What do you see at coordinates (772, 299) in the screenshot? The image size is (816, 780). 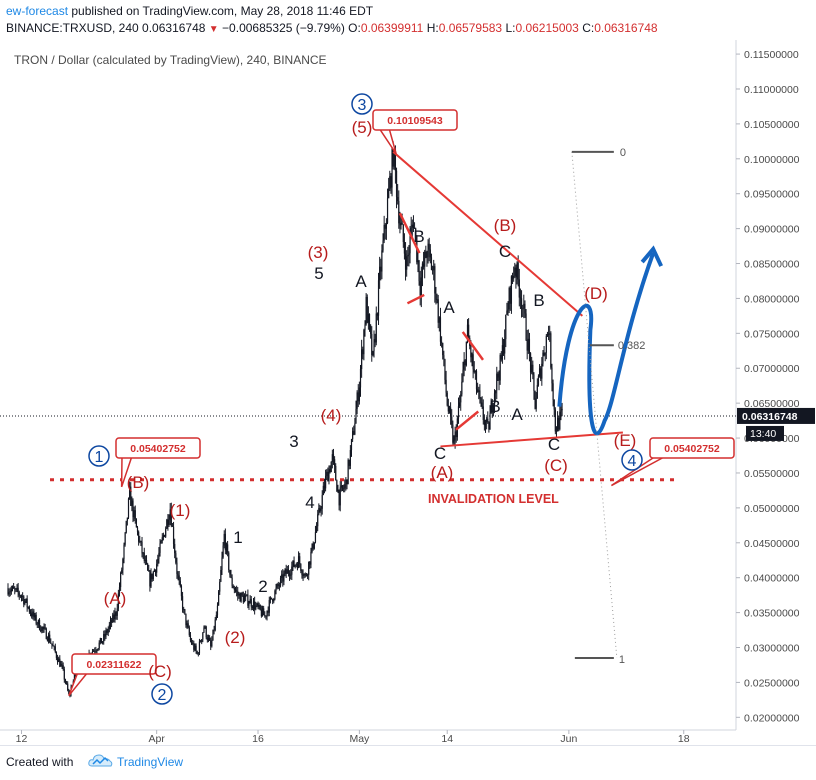 I see `y-tick-label: 0.08000000` at bounding box center [772, 299].